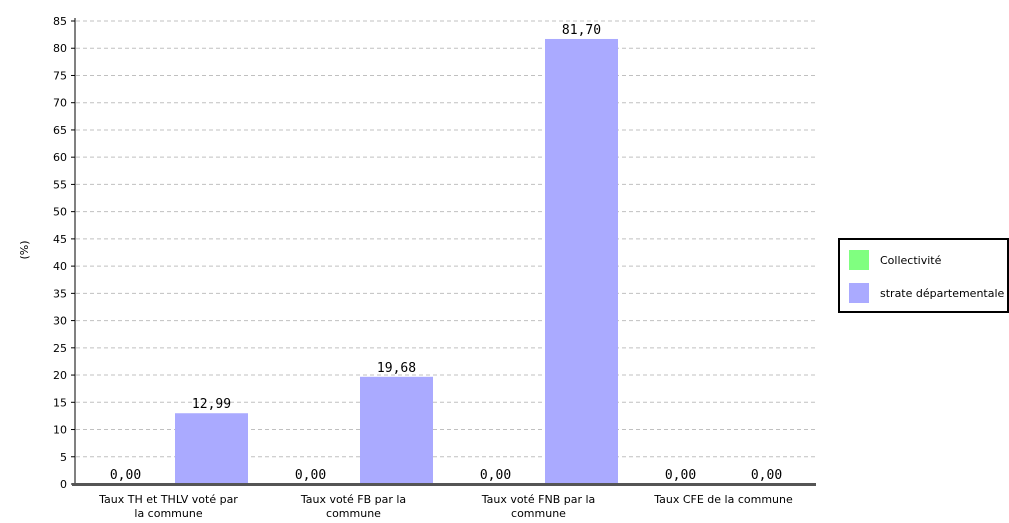 The width and height of the screenshot is (1009, 523). I want to click on y-tick-label: 85, so click(60, 21).